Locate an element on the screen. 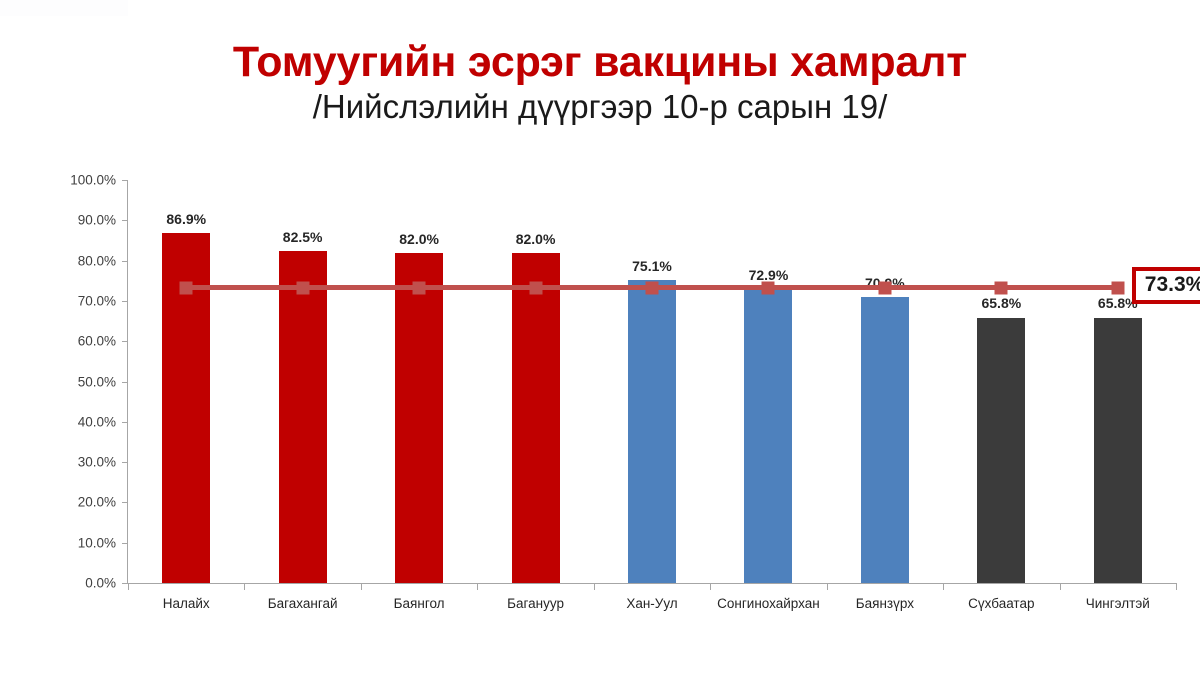  bar-Баянгол is located at coordinates (419, 417).